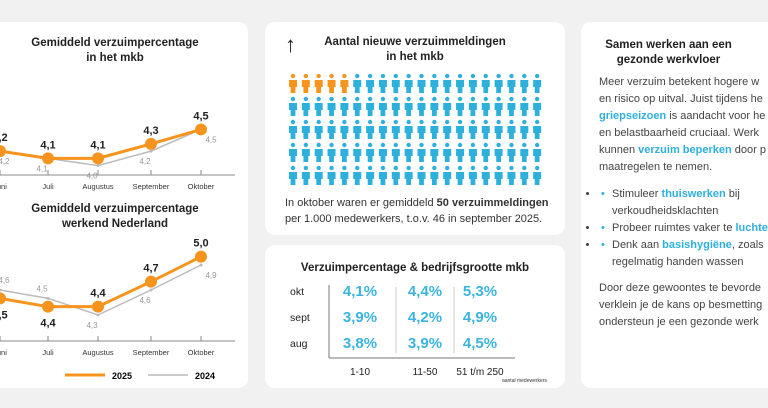 The width and height of the screenshot is (768, 408). What do you see at coordinates (525, 381) in the screenshot?
I see `axis-note: aantal medewerkers` at bounding box center [525, 381].